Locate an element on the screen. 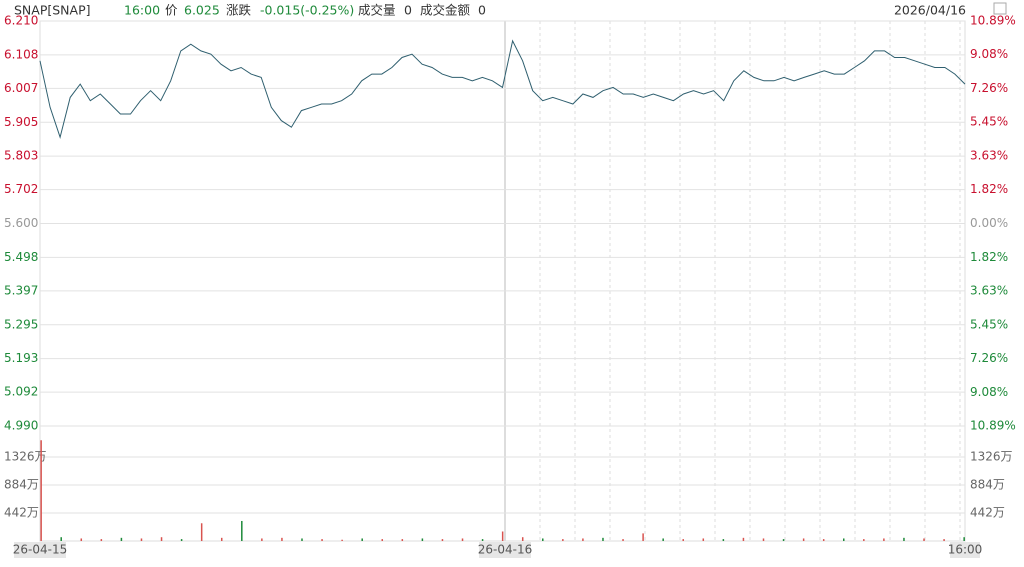 This screenshot has height=567, width=1024. change: -0.015(-0.25%) is located at coordinates (307, 10).